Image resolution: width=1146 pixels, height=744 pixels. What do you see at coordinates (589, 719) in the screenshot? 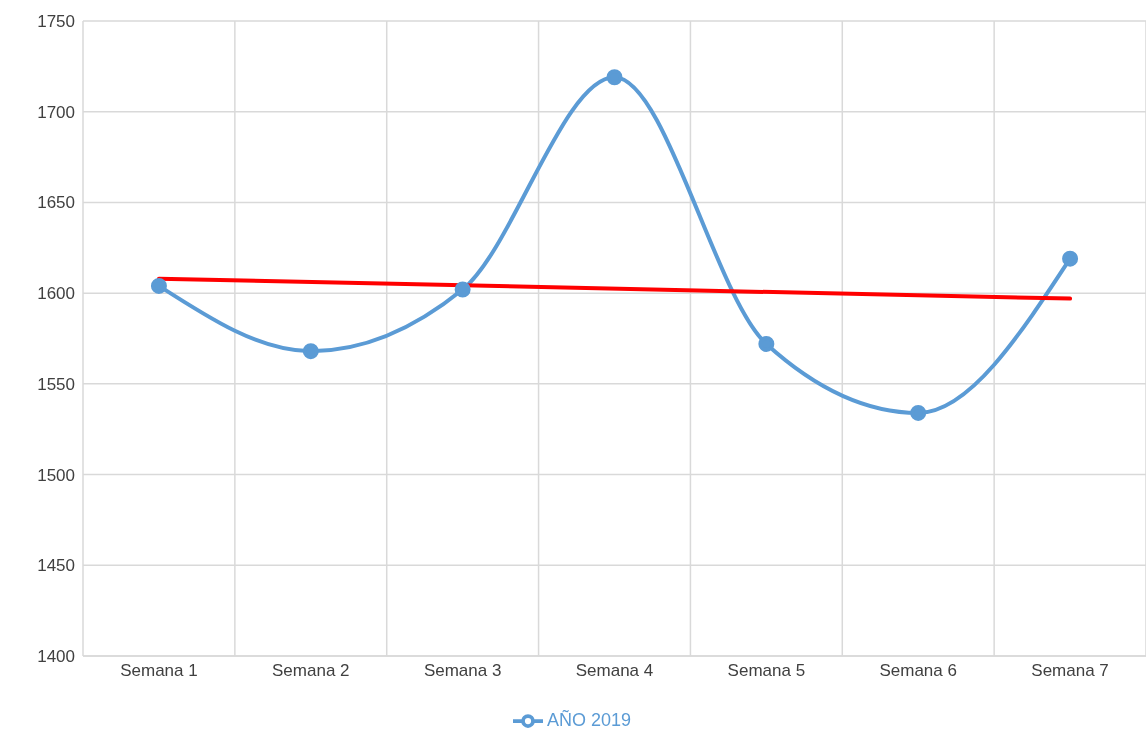
I see `legend-label: AÑO 2019` at bounding box center [589, 719].